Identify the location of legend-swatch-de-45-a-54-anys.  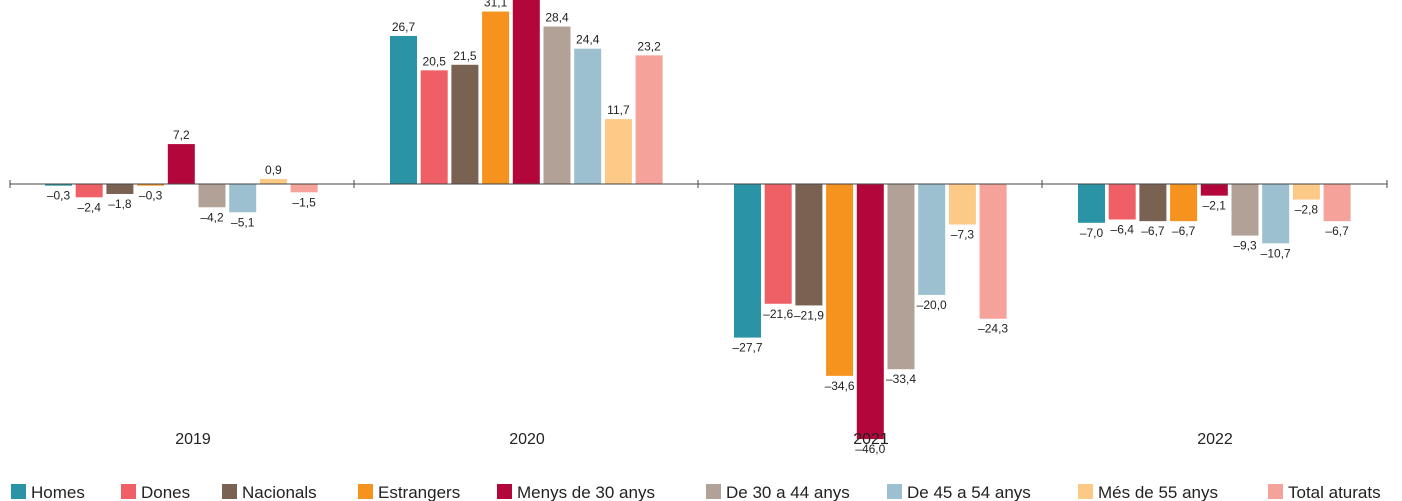
(894, 491).